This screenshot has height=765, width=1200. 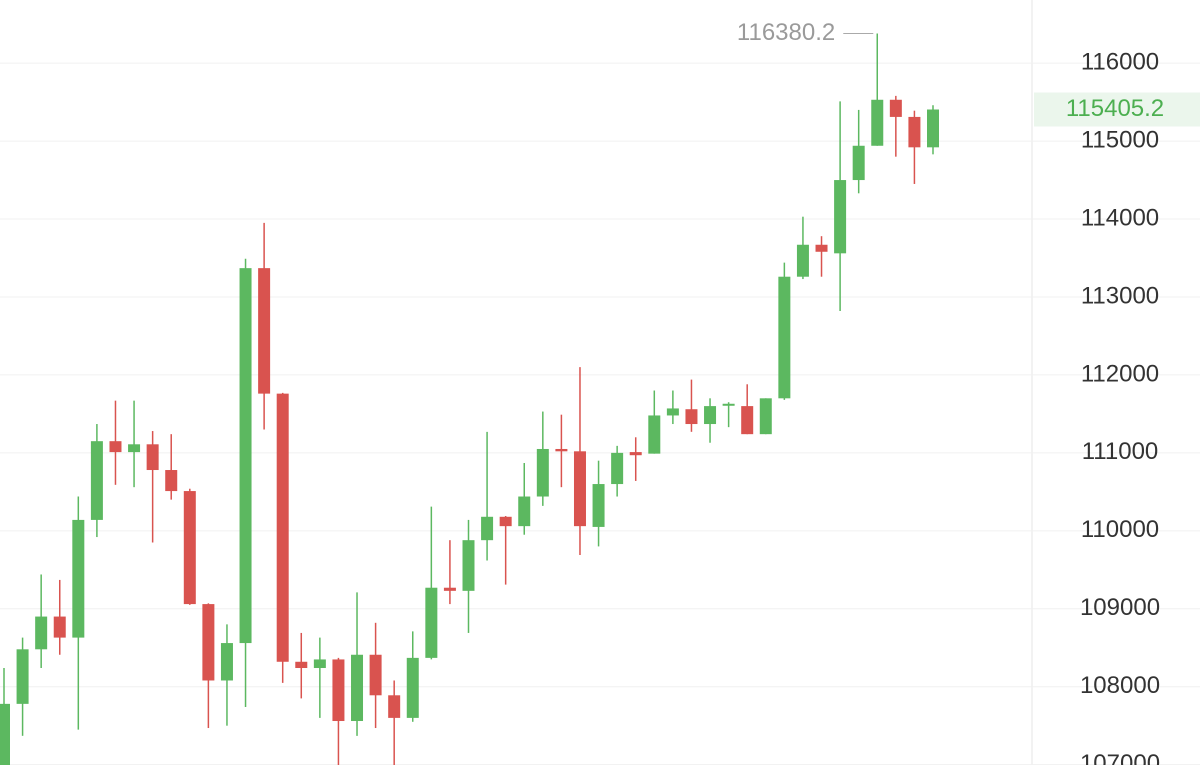 I want to click on y-tick-label: 112000, so click(x=1120, y=373).